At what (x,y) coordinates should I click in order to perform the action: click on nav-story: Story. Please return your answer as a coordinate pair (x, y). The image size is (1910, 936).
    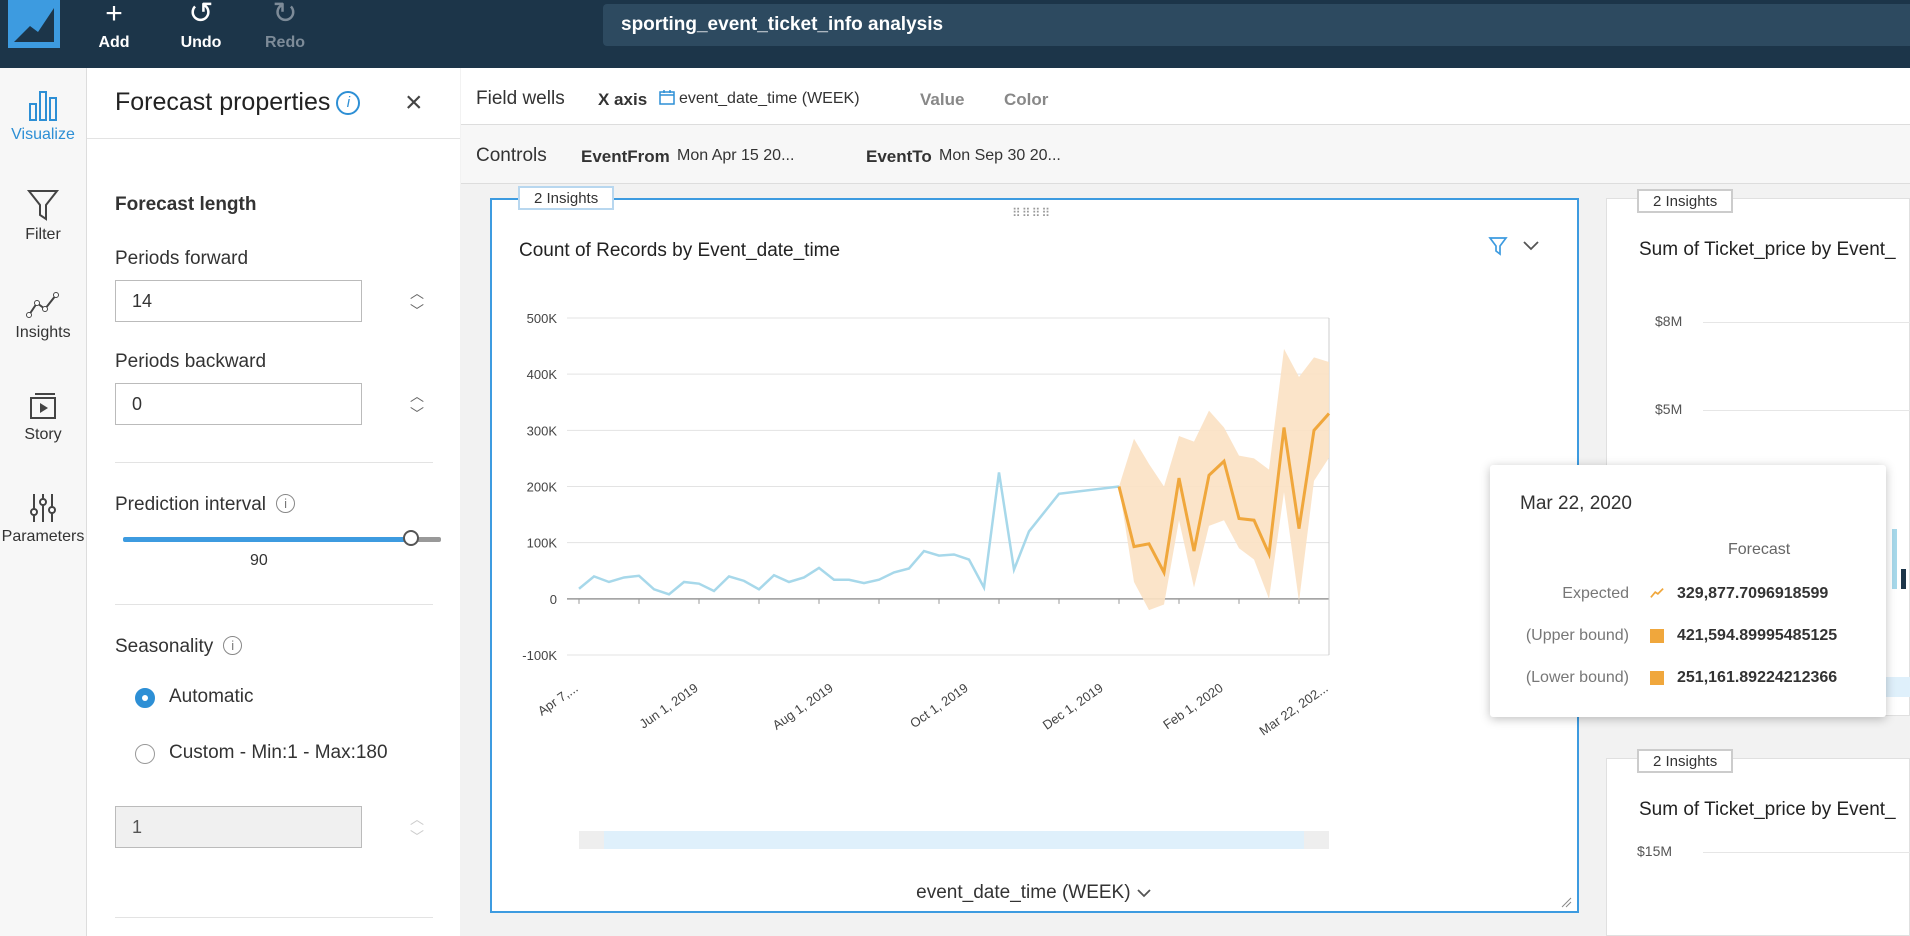
    Looking at the image, I should click on (43, 417).